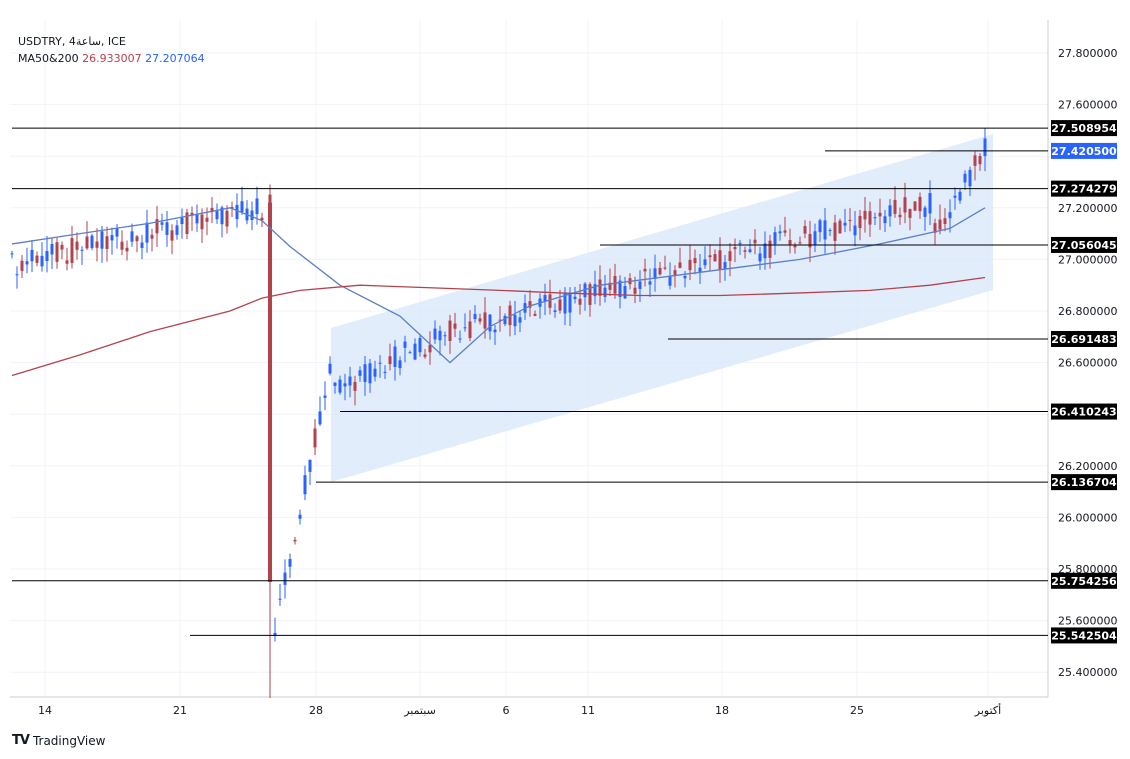 The height and width of the screenshot is (759, 1130). I want to click on y-tick-label: 25.800000, so click(1088, 569).